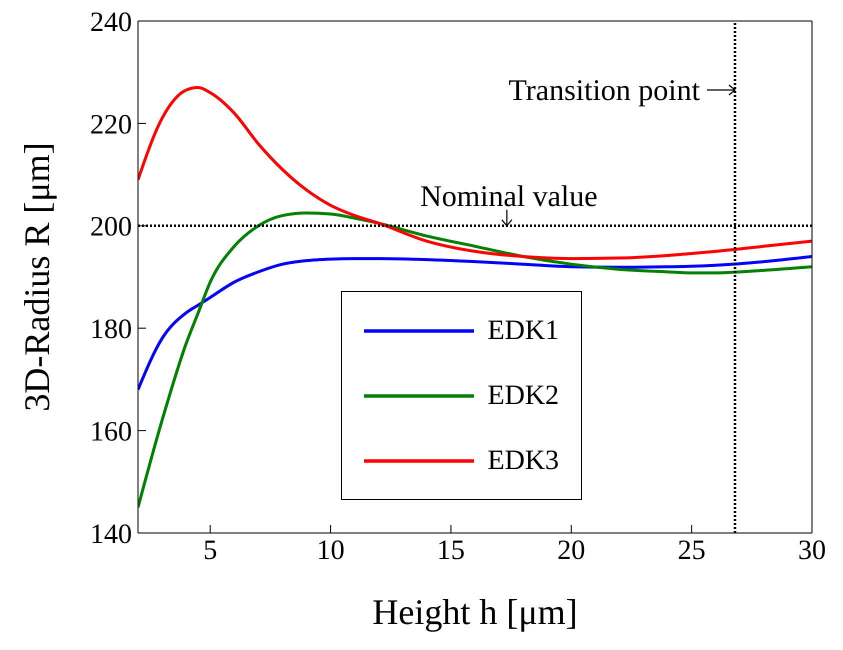 The image size is (843, 650). What do you see at coordinates (812, 550) in the screenshot?
I see `x-tick-label: 30` at bounding box center [812, 550].